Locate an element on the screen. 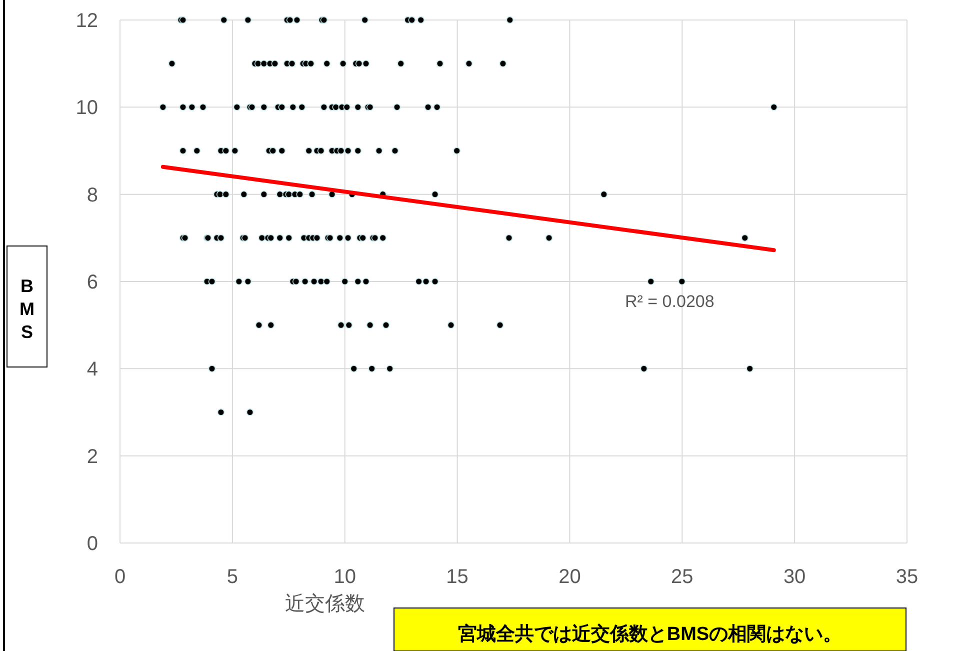  text: 宮城全共では近交係数とBMSの相関はない。 is located at coordinates (650, 634).